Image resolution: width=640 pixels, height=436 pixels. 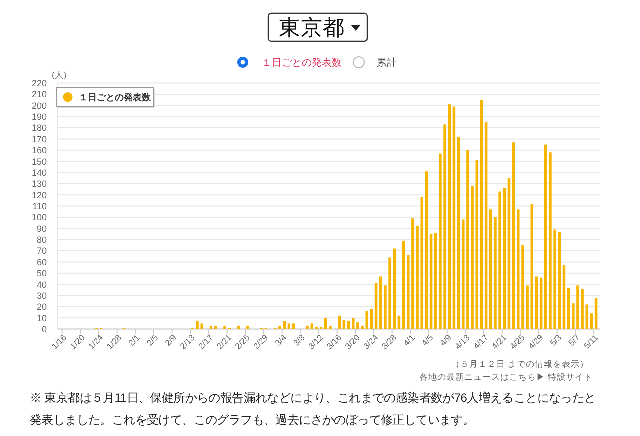 I want to click on y-tick-label: 200, so click(x=39, y=105).